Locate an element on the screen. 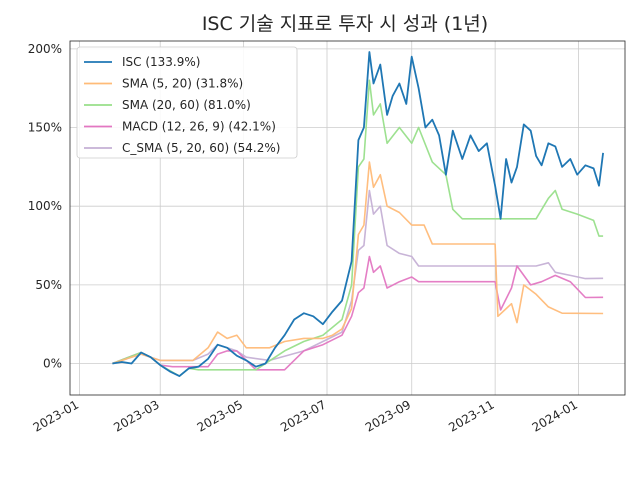  y-tick-label: 50% is located at coordinates (48, 285).